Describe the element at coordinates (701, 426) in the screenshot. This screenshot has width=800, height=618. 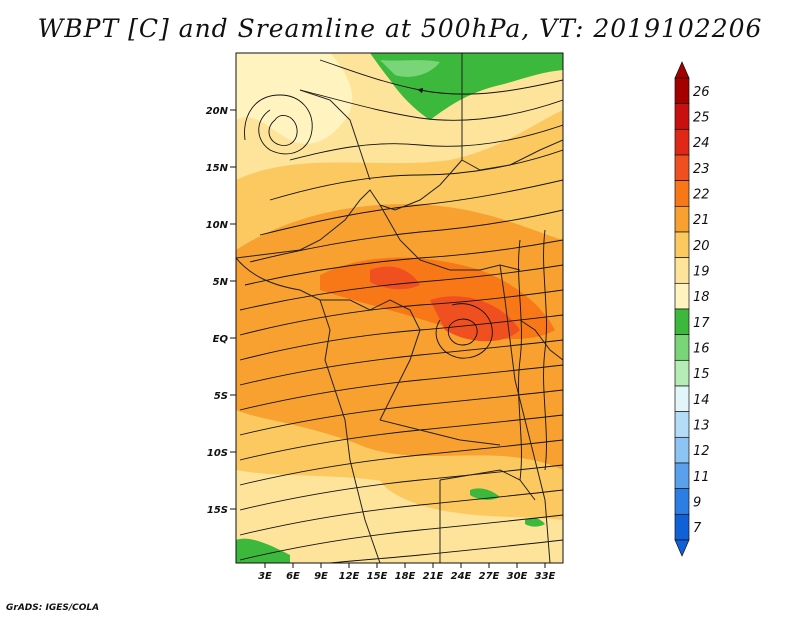
I see `colorbar-label: 13` at that location.